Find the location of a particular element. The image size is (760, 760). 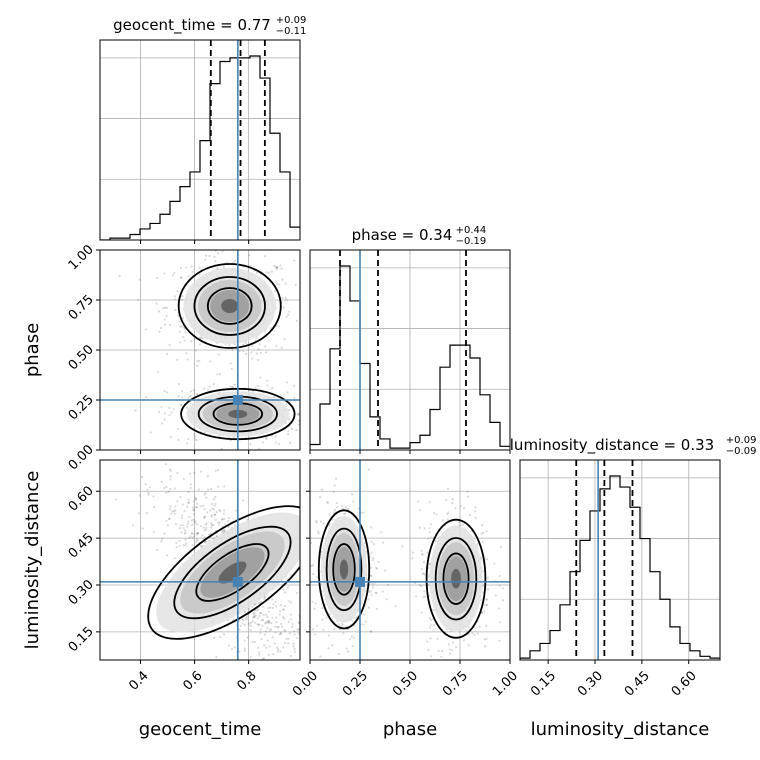

panel-frame is located at coordinates (200, 140).